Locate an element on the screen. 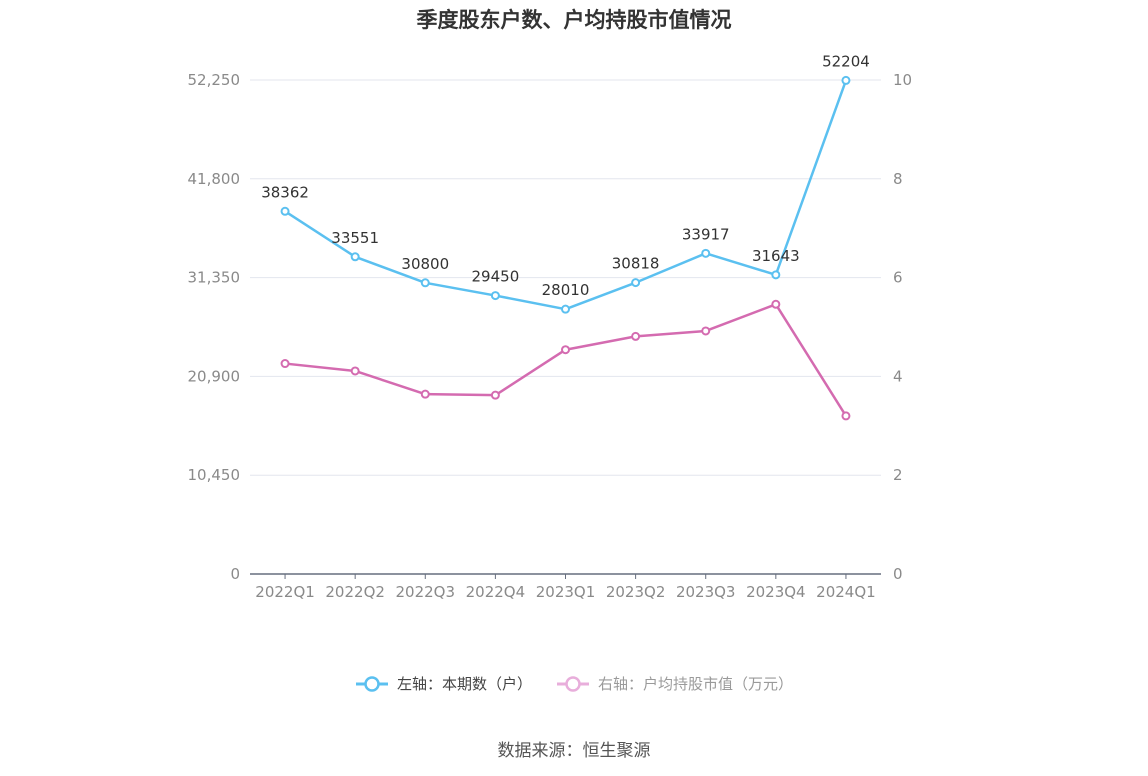 The image size is (1148, 776). legend-item-households: 左轴：本期数（户） is located at coordinates (443, 683).